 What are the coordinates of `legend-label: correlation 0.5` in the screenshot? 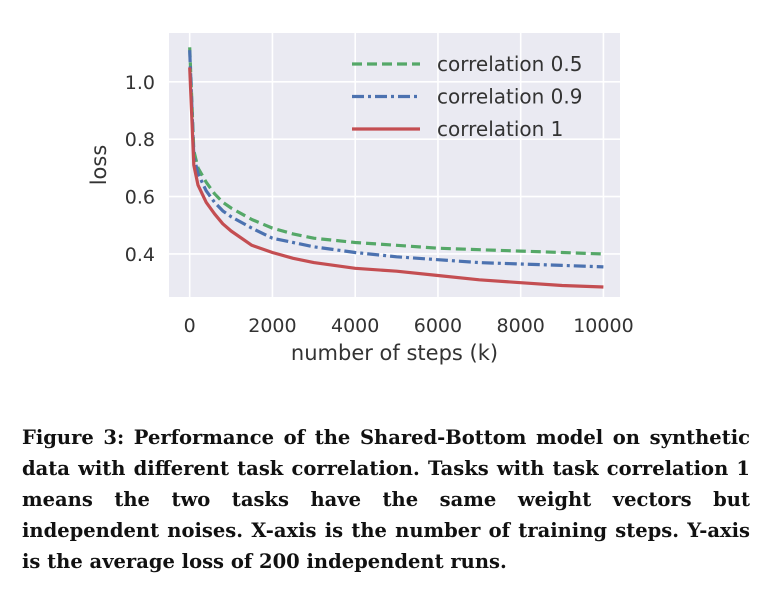 It's located at (509, 64).